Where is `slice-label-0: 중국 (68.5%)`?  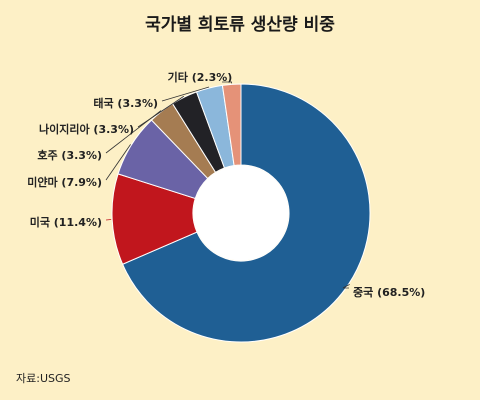 slice-label-0: 중국 (68.5%) is located at coordinates (389, 292).